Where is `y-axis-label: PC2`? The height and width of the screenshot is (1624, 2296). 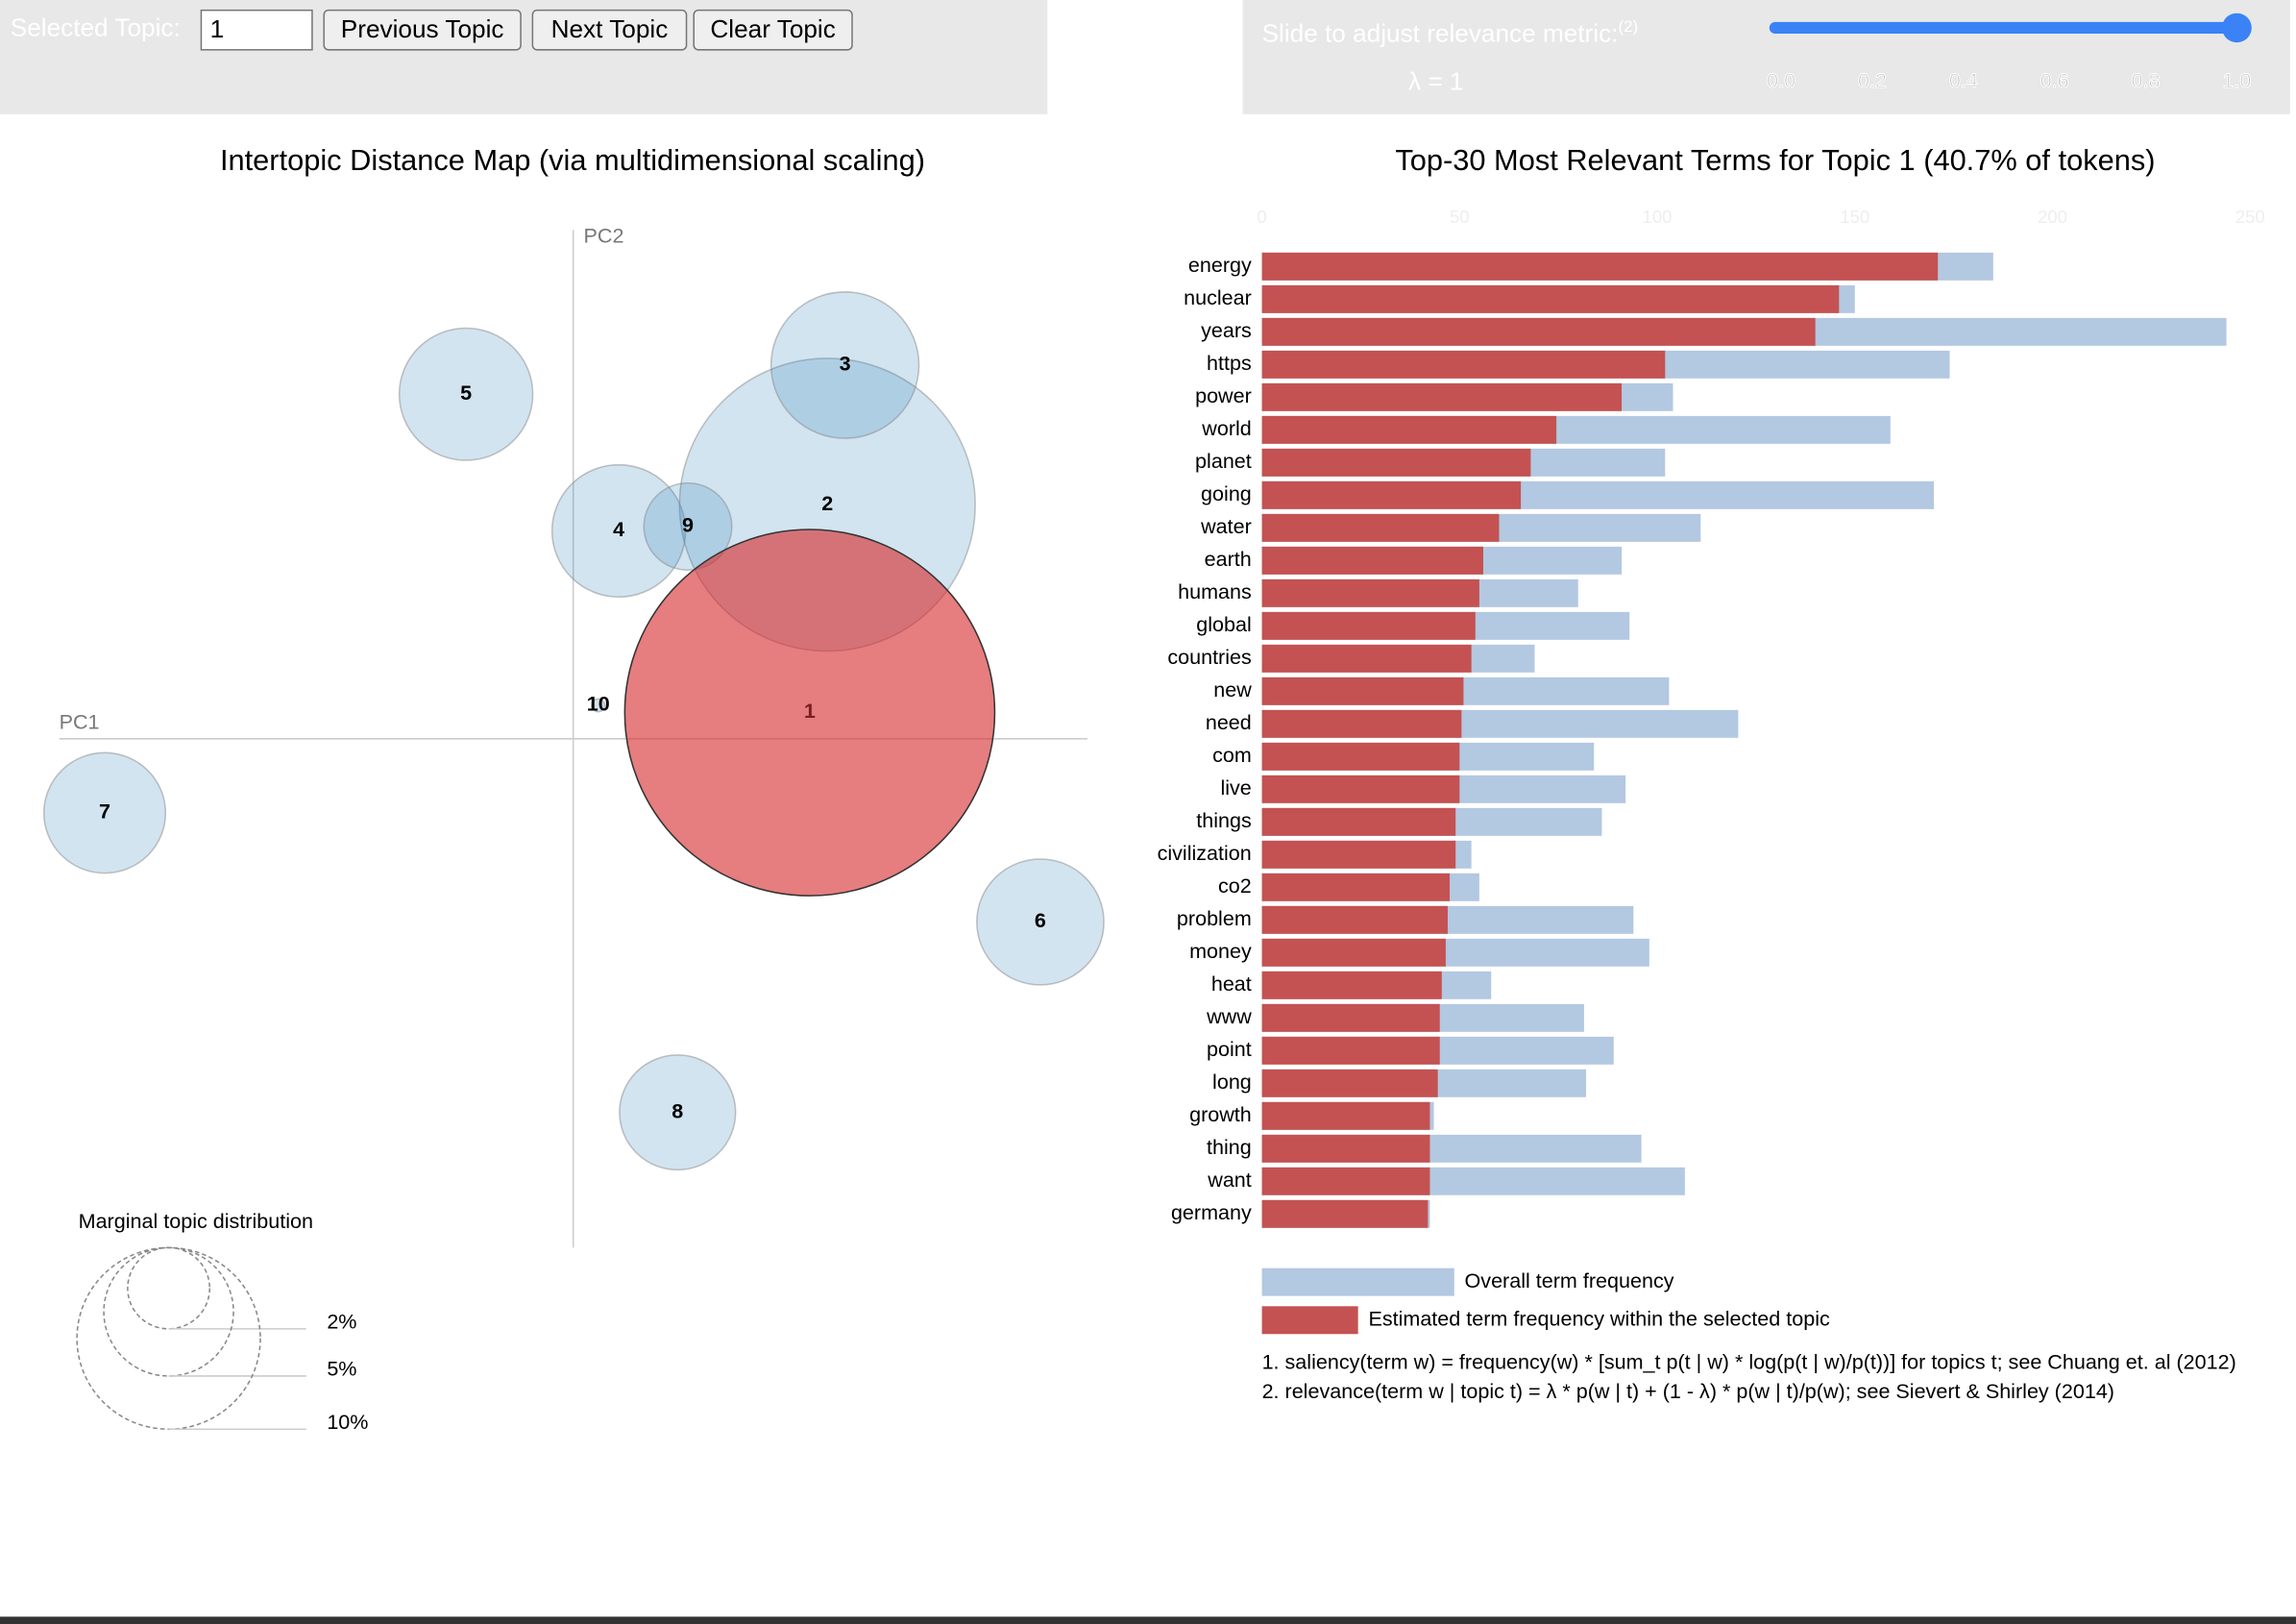 y-axis-label: PC2 is located at coordinates (604, 237).